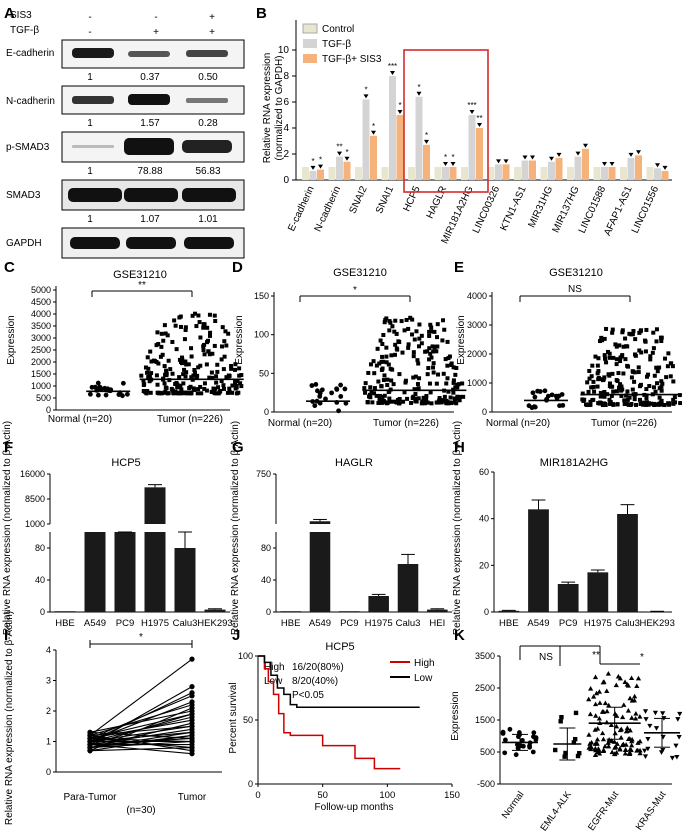 The image size is (682, 834). I want to click on b-star: *, so click(426, 135).